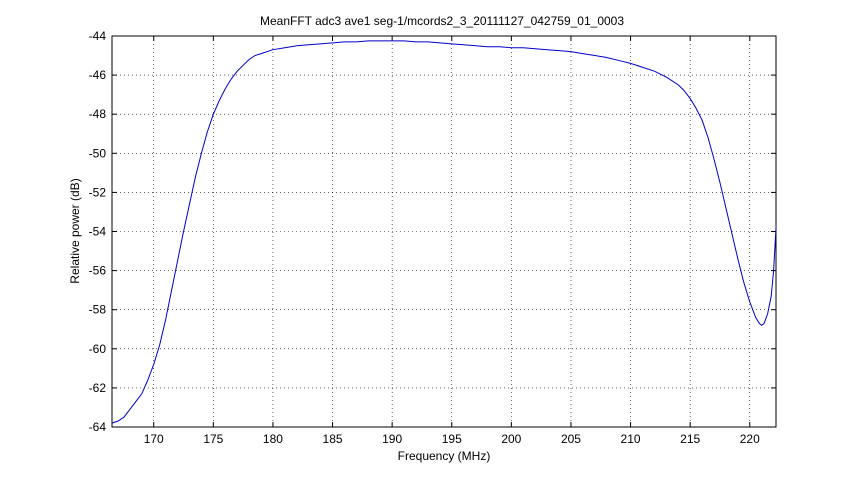 The image size is (858, 480). What do you see at coordinates (631, 439) in the screenshot?
I see `x-tick-label: 210` at bounding box center [631, 439].